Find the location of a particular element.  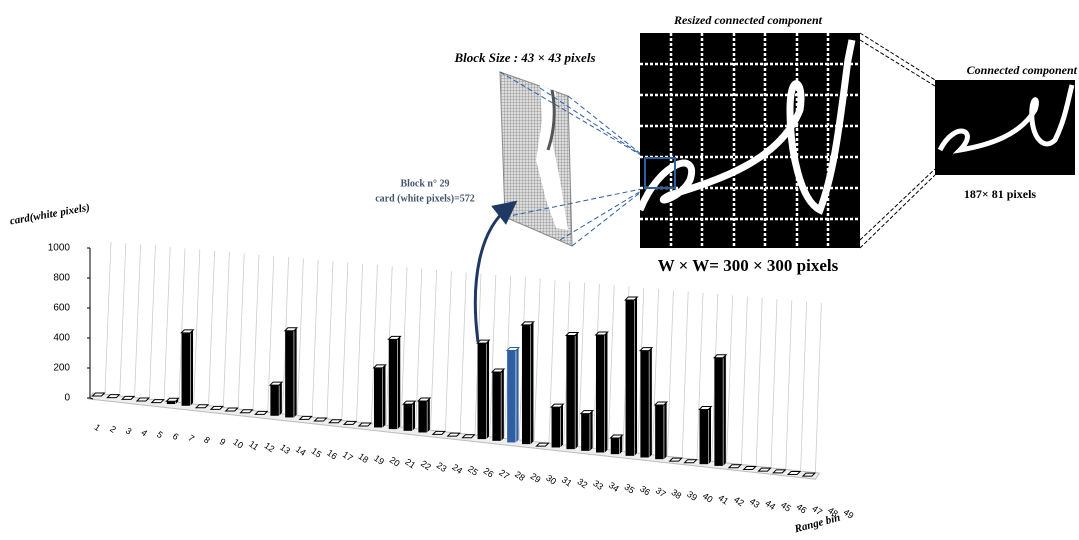

x-tick-label: 33 is located at coordinates (598, 485).